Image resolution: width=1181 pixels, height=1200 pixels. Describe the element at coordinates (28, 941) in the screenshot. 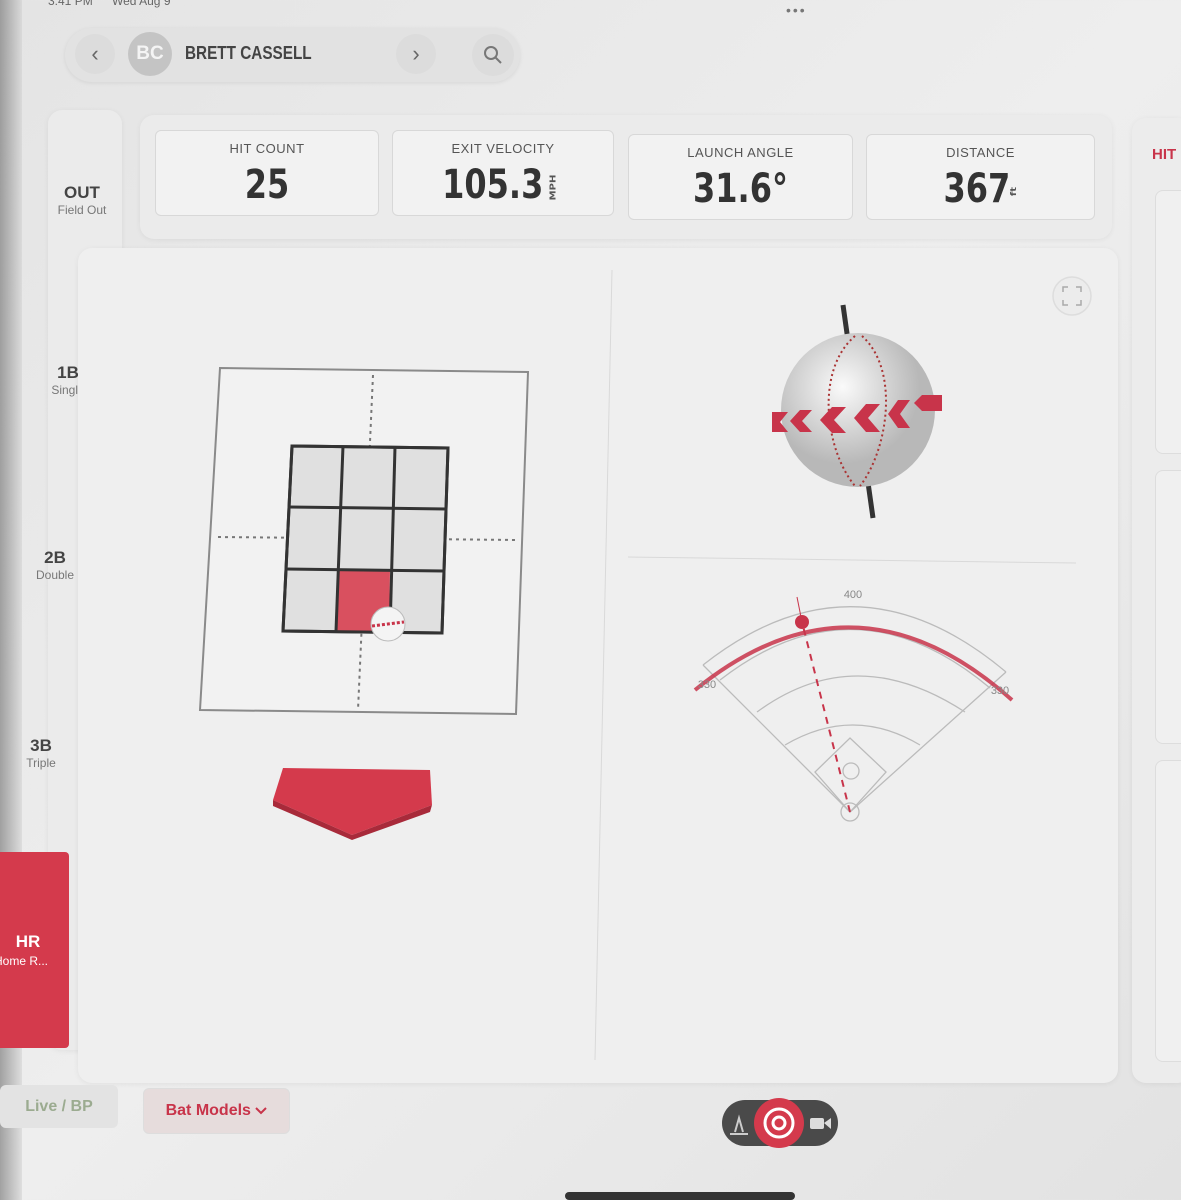

I see `result-code: HR` at that location.